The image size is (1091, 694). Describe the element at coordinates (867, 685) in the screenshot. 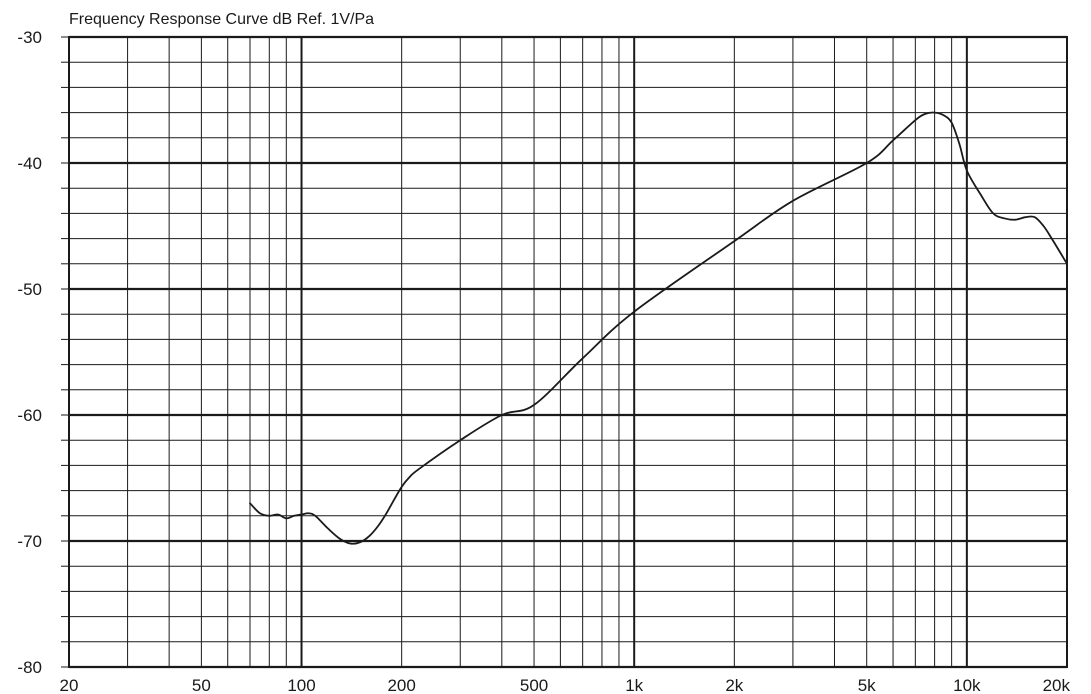

I see `x-tick-label: 5k` at that location.